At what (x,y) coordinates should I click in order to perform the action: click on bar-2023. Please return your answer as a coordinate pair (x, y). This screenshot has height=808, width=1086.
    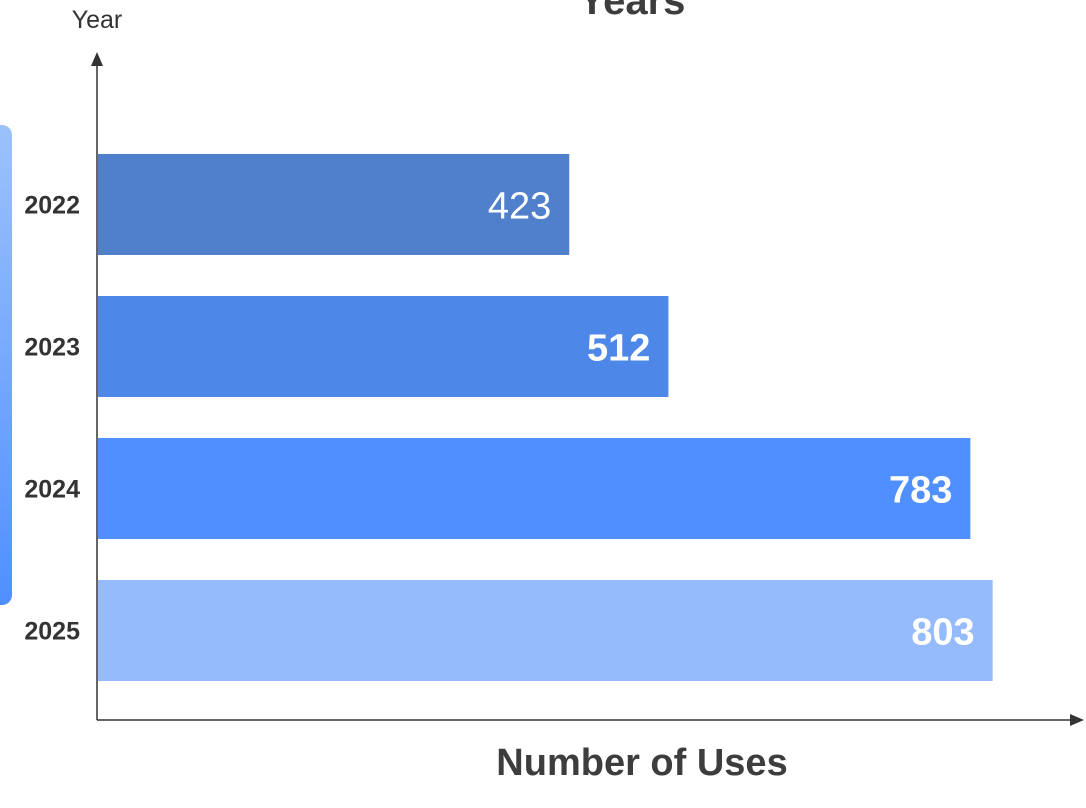
    Looking at the image, I should click on (383, 346).